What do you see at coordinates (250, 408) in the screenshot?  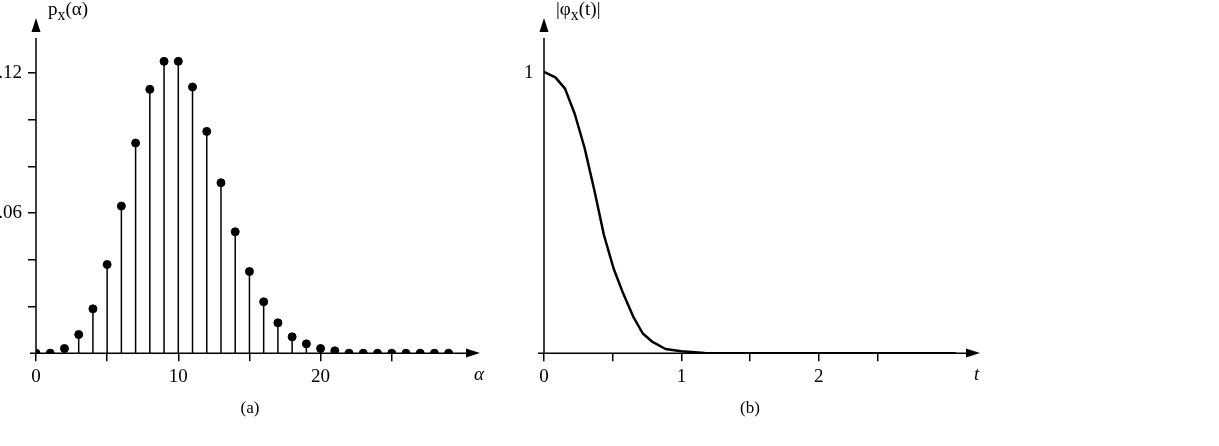 I see `text: (a)` at bounding box center [250, 408].